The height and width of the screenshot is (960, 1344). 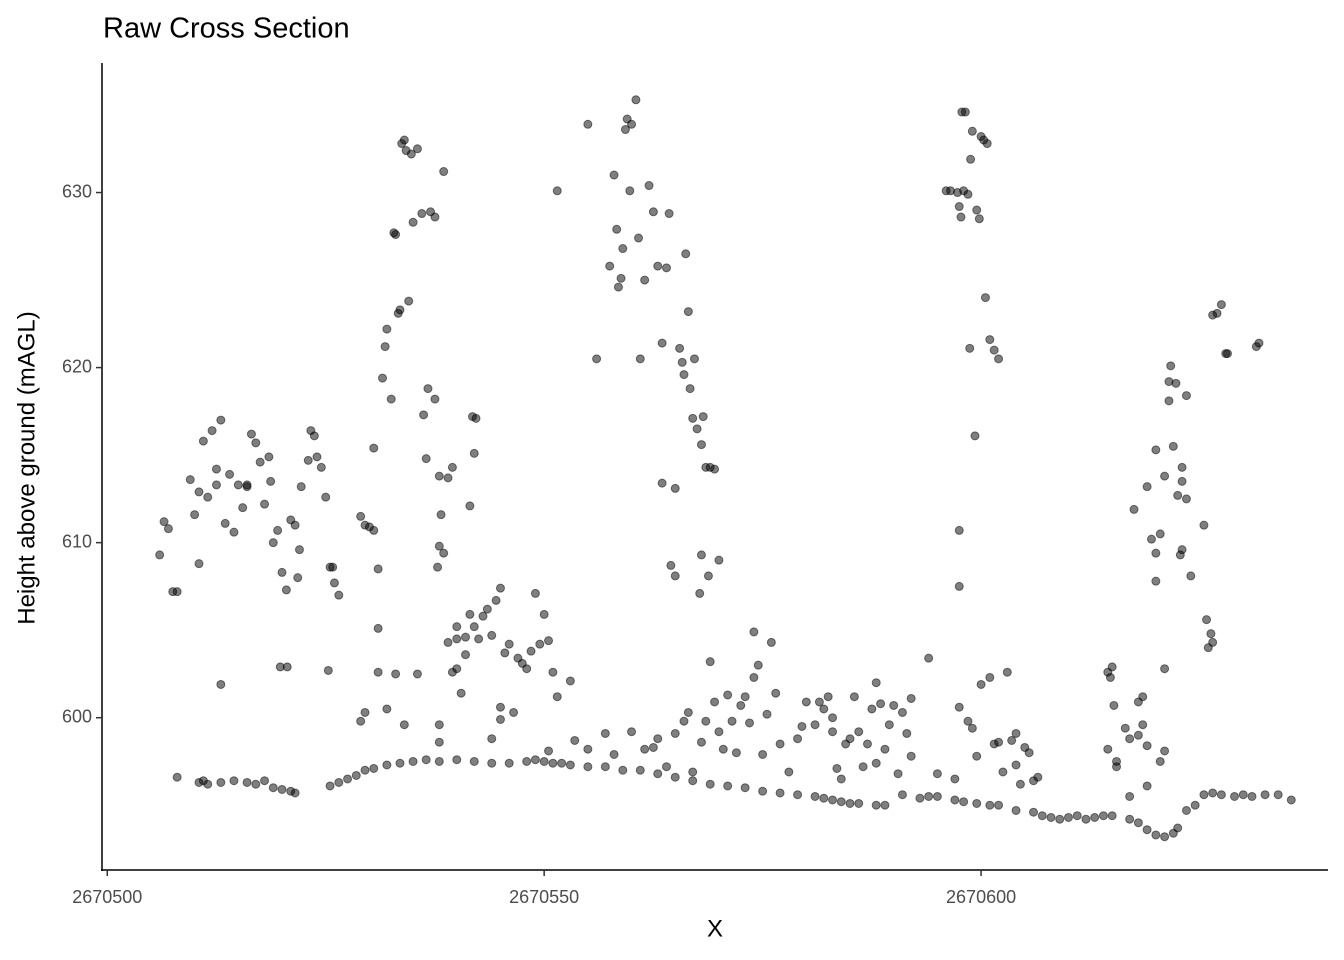 I want to click on chart-title: Raw Cross Section, so click(x=226, y=29).